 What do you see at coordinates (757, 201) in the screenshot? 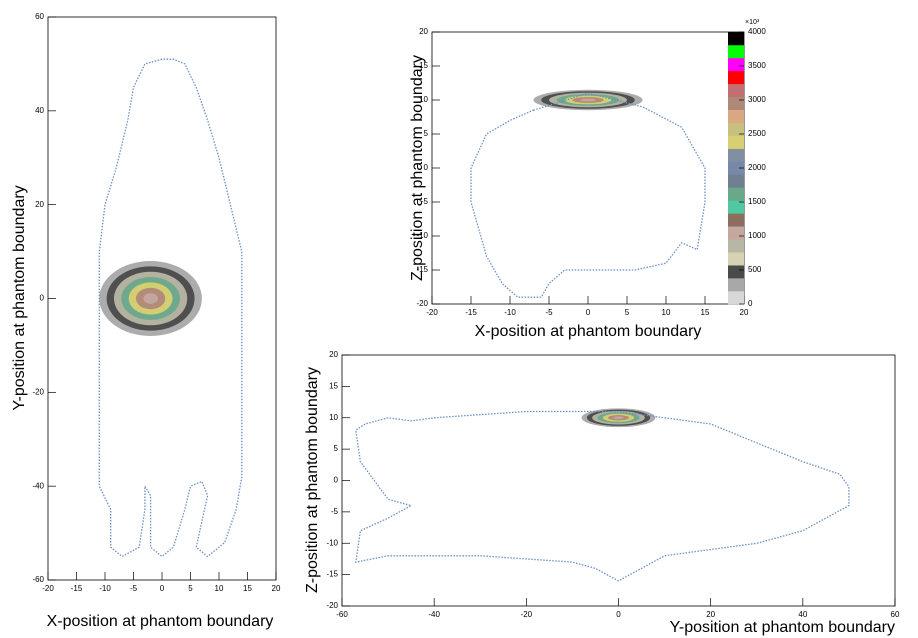
I see `colorbar-tick-label: 1500` at bounding box center [757, 201].